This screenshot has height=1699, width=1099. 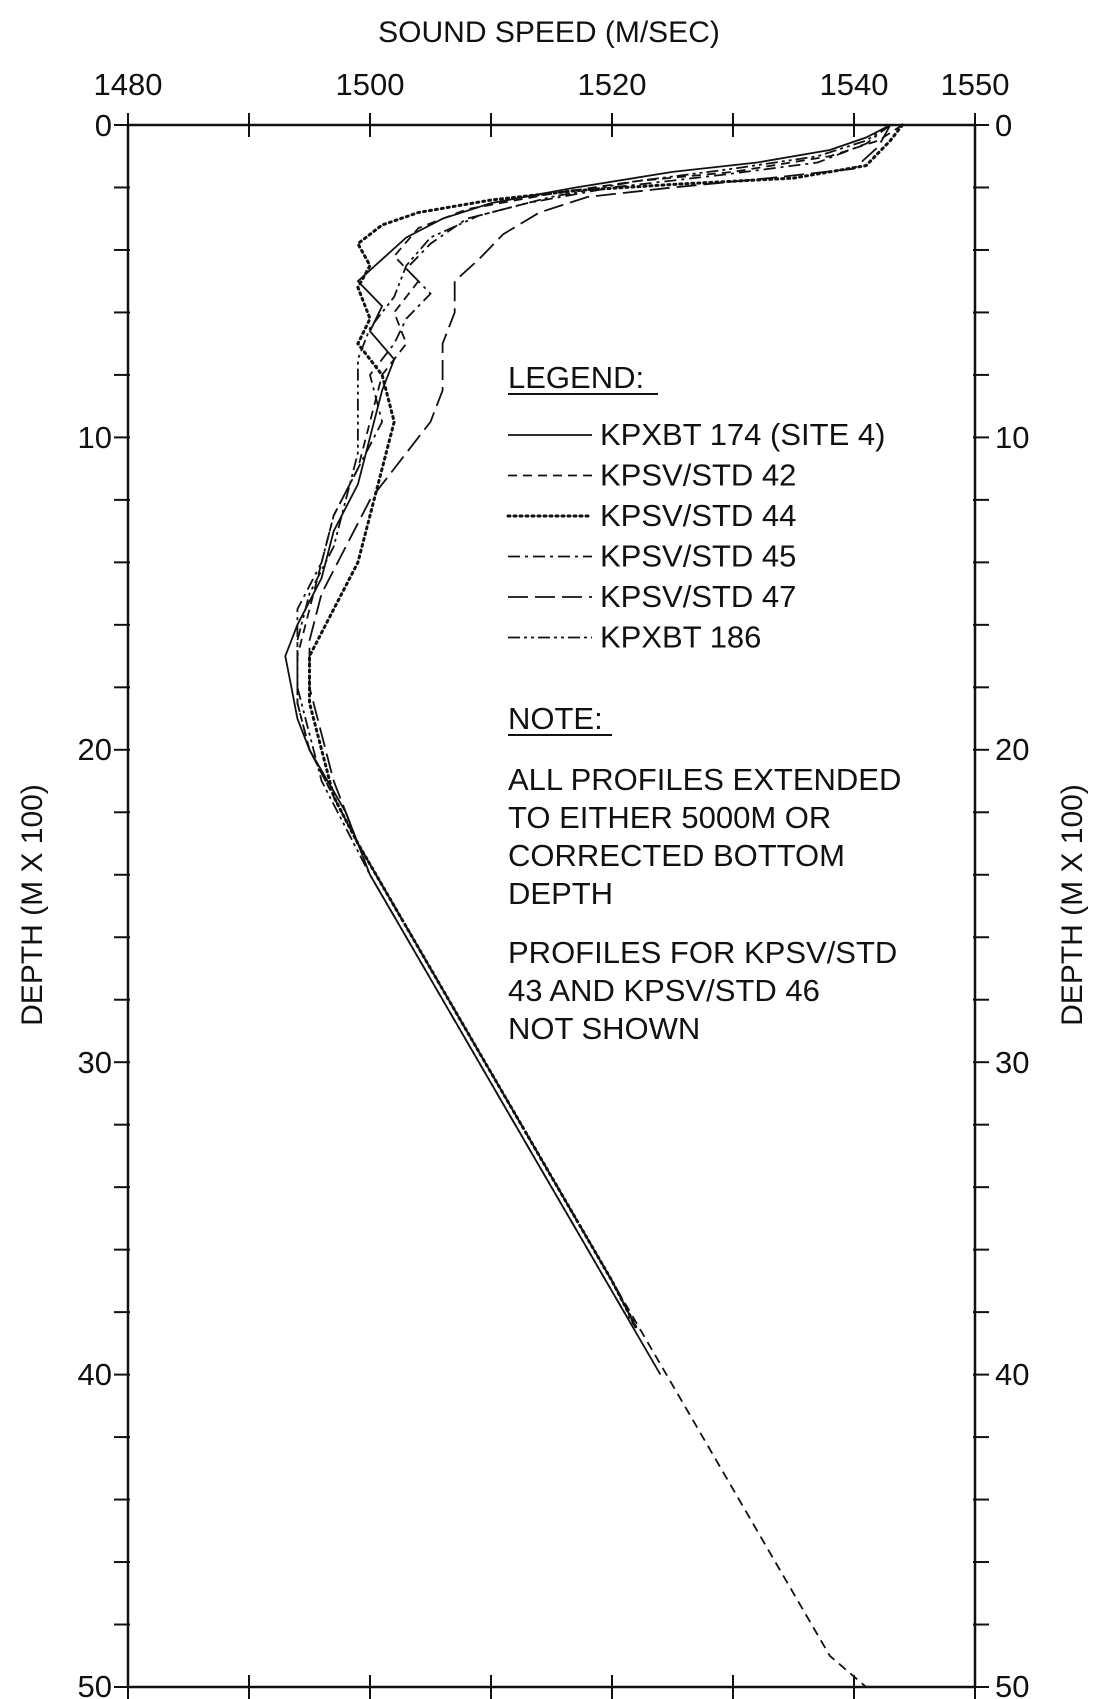 I want to click on x-axis-title: SOUND SPEED (M/SEC), so click(x=549, y=32).